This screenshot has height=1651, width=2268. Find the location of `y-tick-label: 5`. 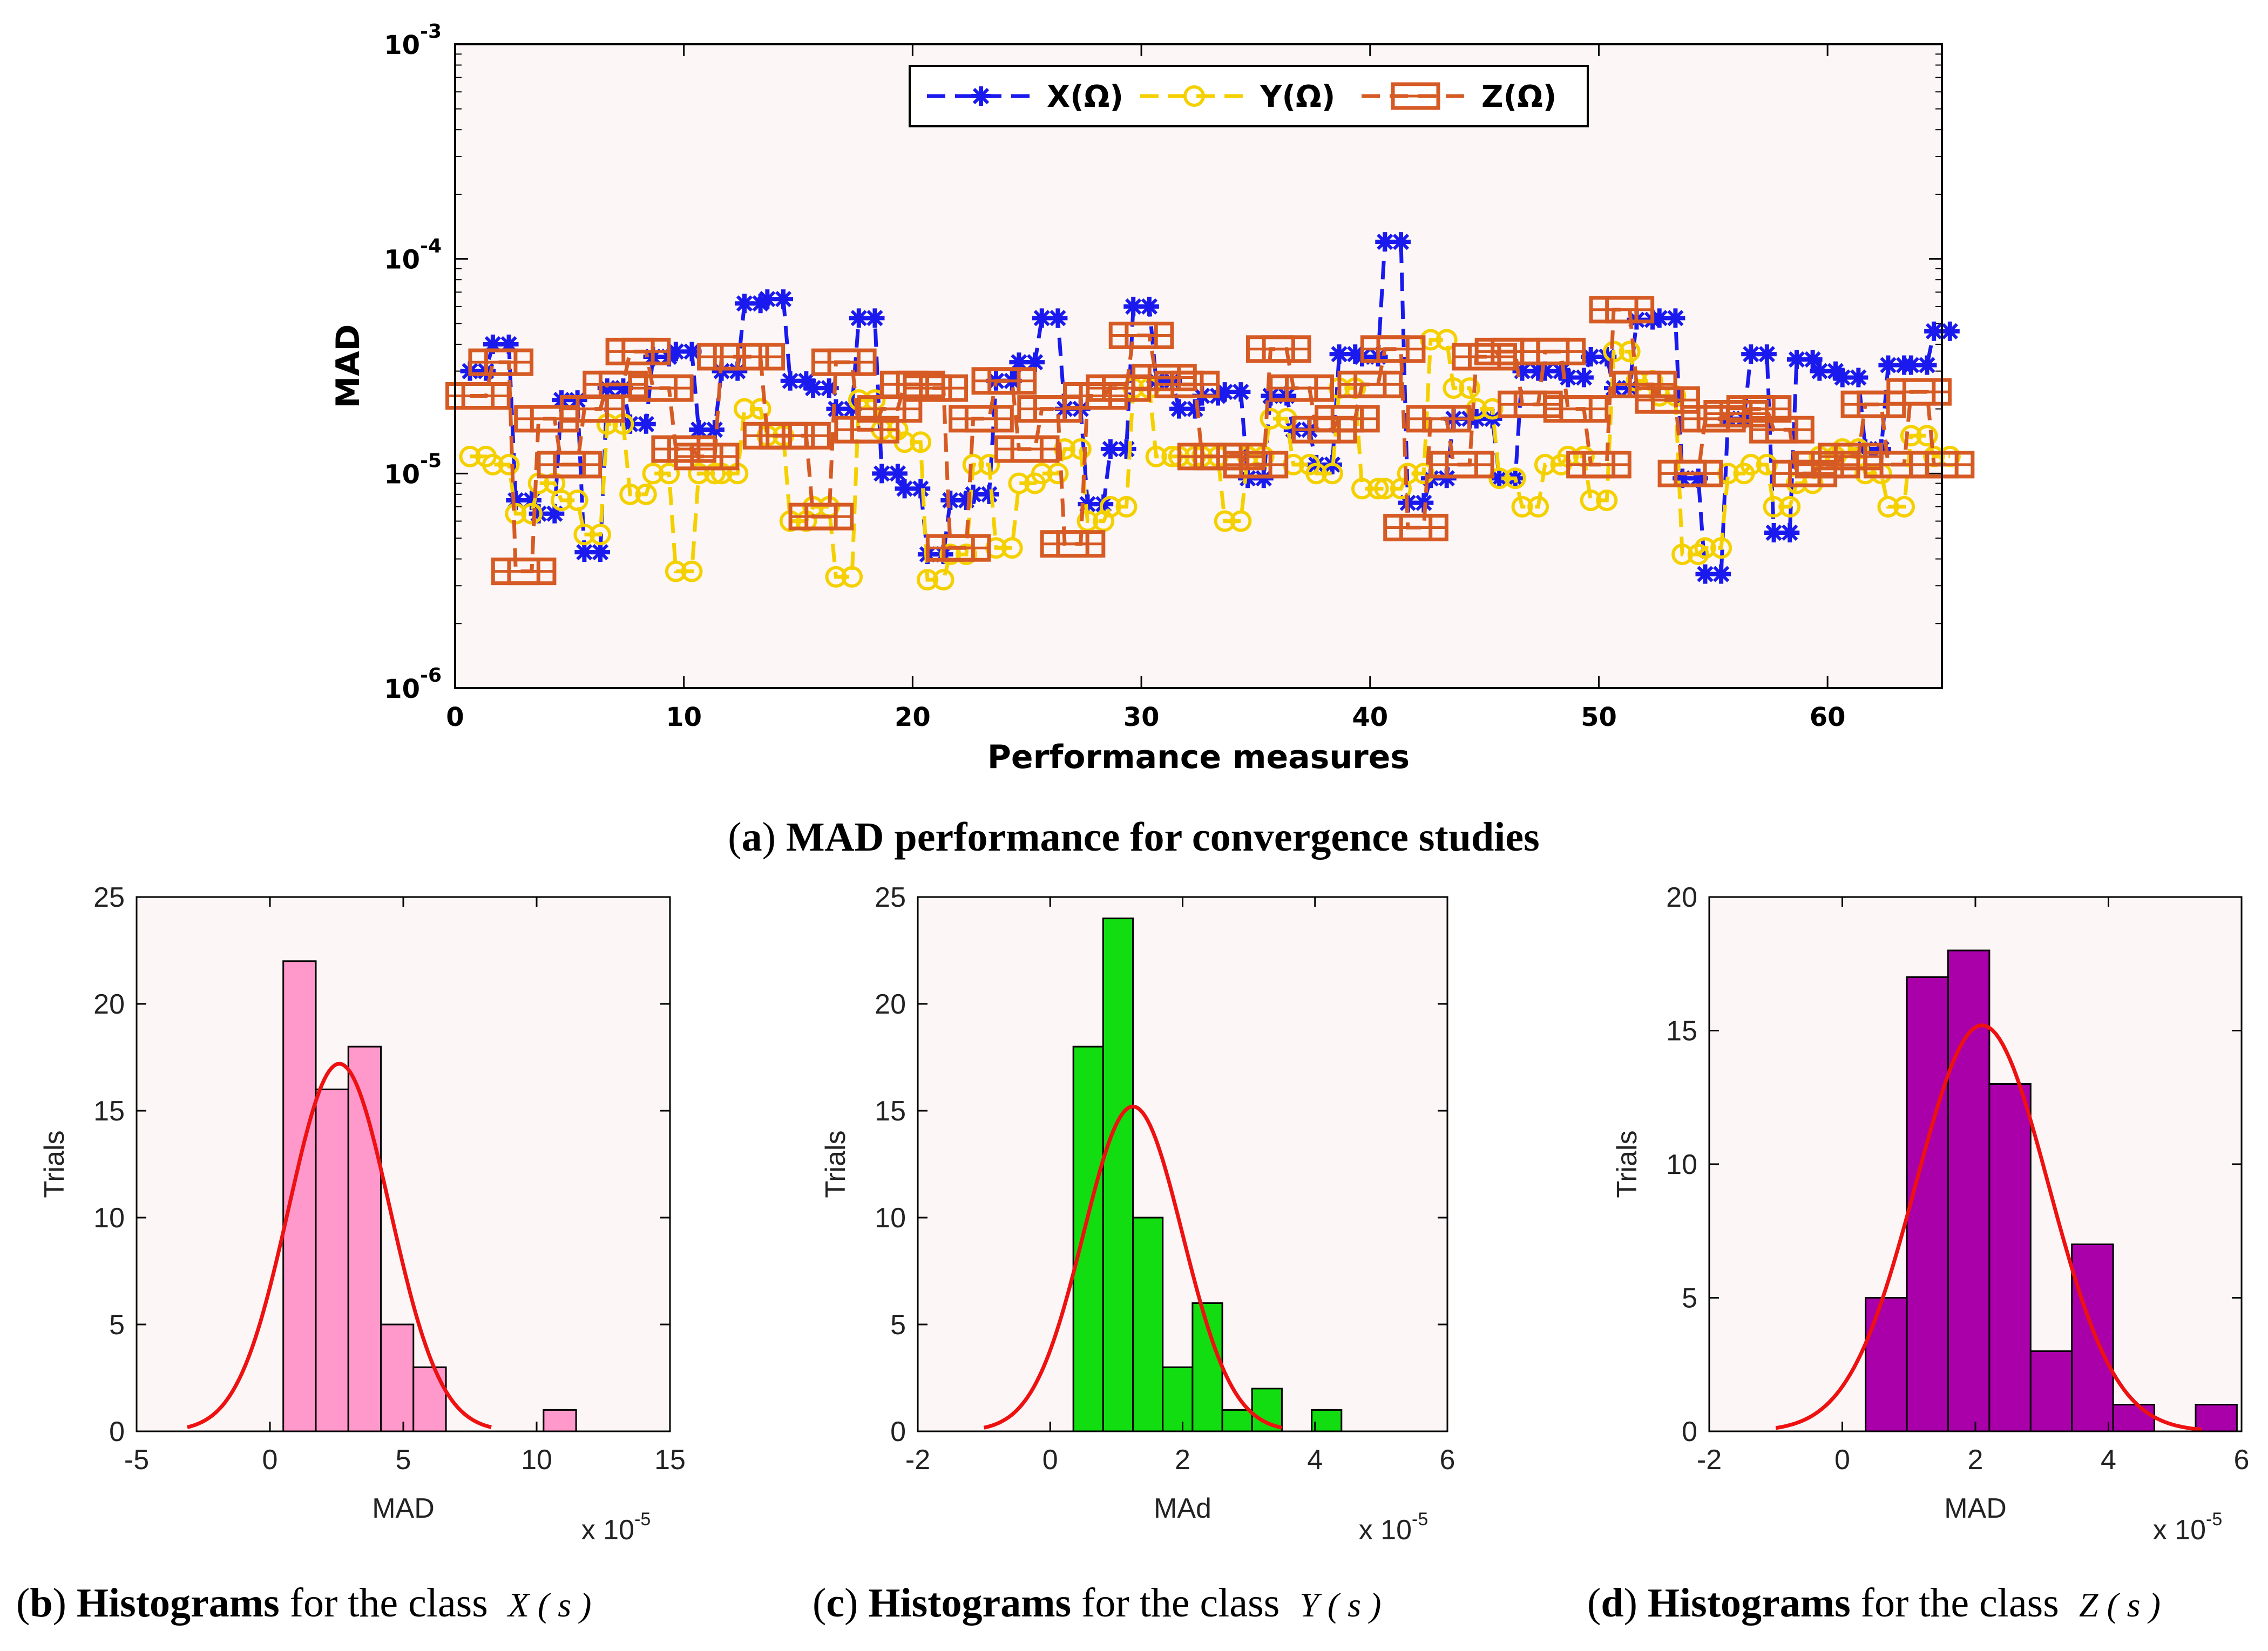

y-tick-label: 5 is located at coordinates (117, 1325).